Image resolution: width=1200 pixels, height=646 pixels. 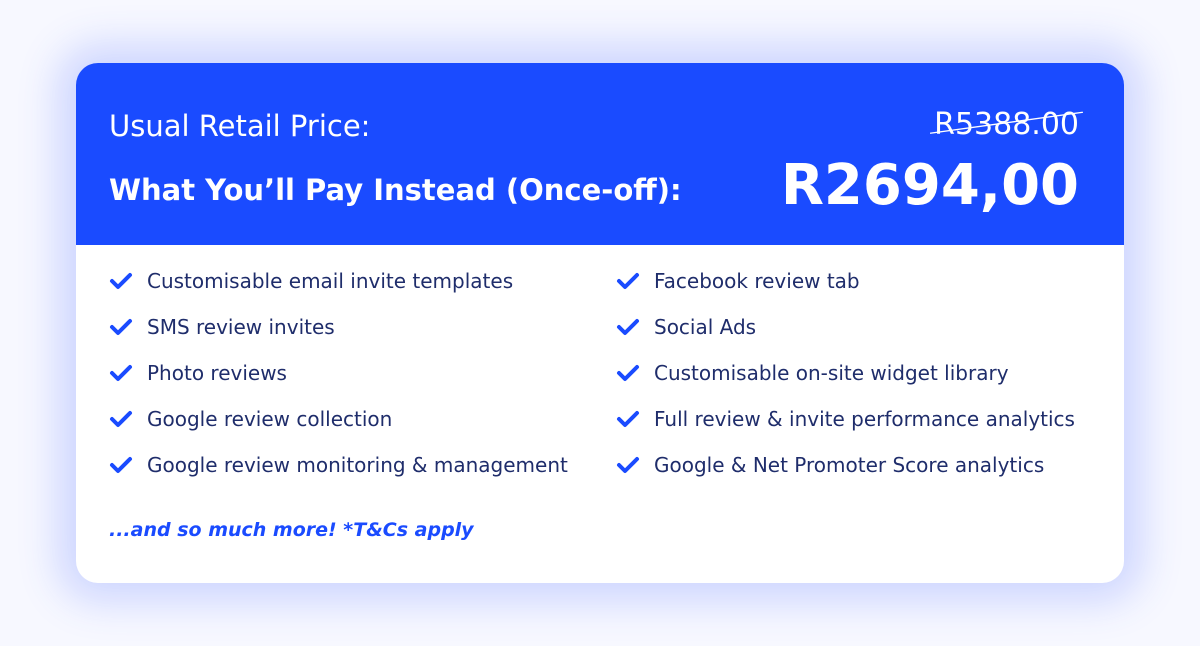 I want to click on feature-item: Social Ads, so click(x=856, y=327).